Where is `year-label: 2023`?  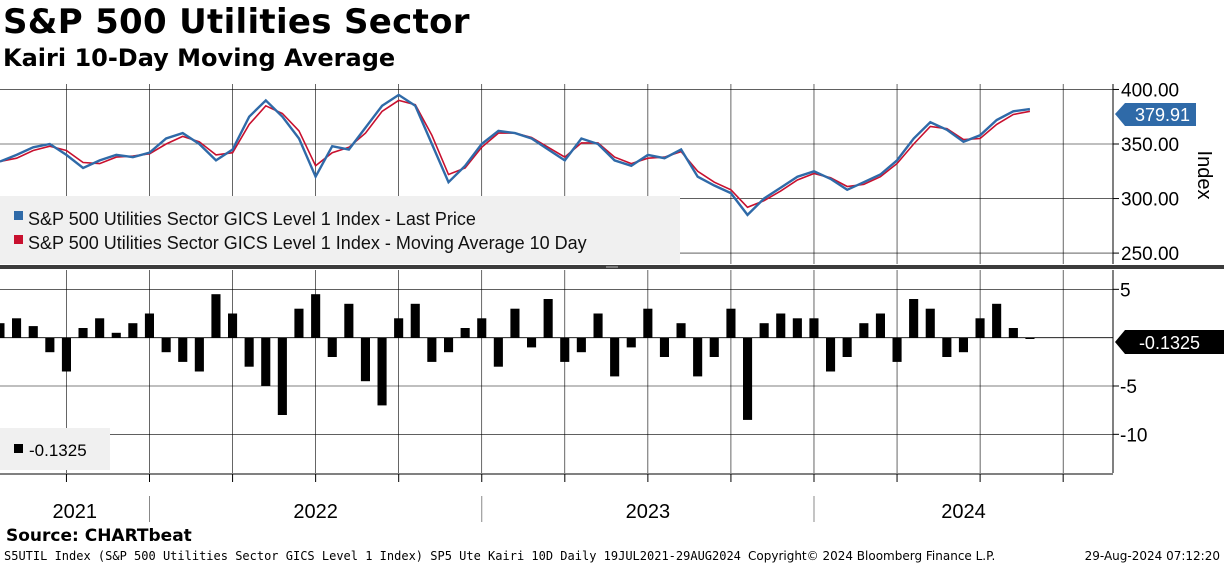
year-label: 2023 is located at coordinates (648, 512).